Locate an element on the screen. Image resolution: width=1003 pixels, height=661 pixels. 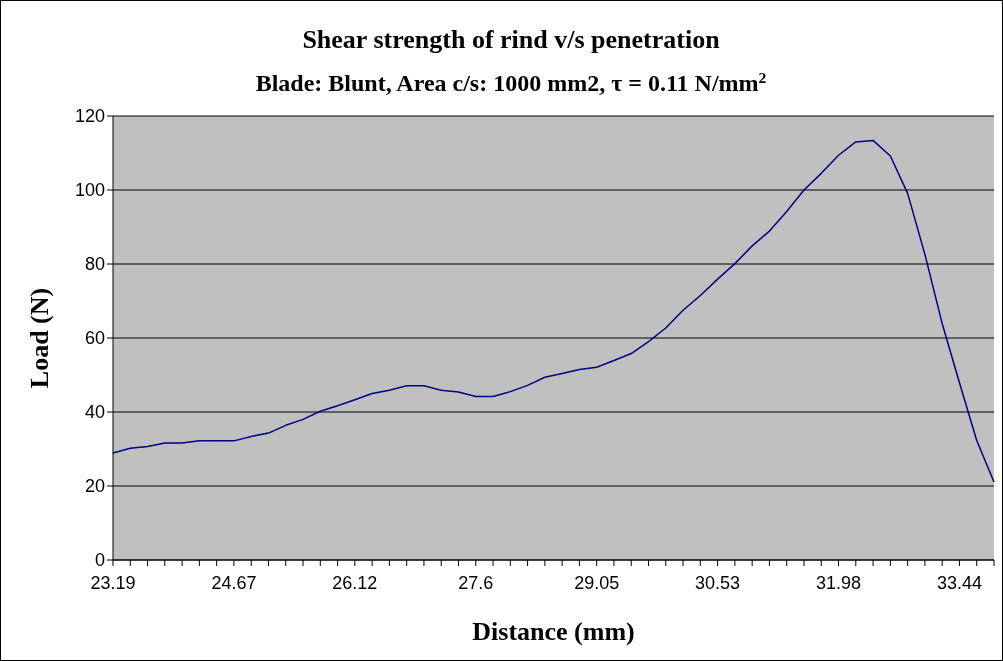
y-tick-label: 20 is located at coordinates (94, 486).